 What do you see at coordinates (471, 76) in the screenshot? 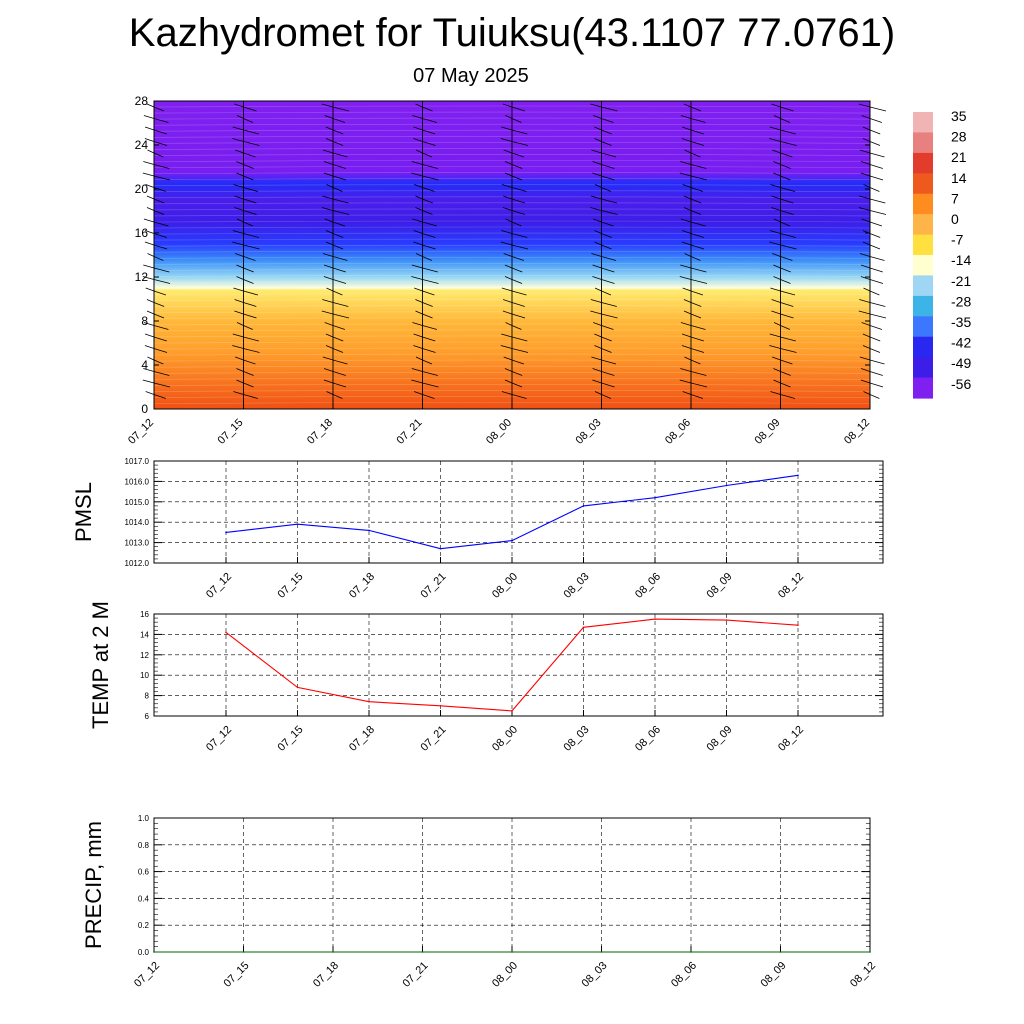
I see `chart-subtitle: 07 May 2025` at bounding box center [471, 76].